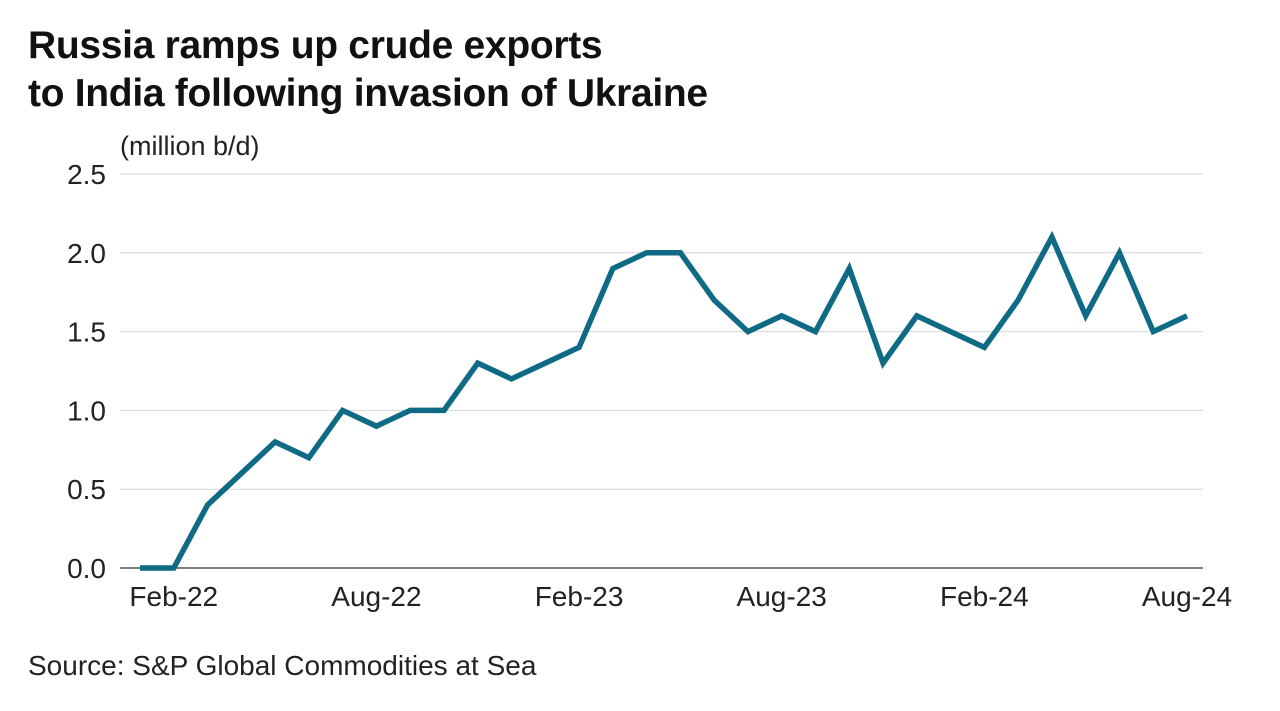  Describe the element at coordinates (86, 489) in the screenshot. I see `y-tick-label: 0.5` at that location.